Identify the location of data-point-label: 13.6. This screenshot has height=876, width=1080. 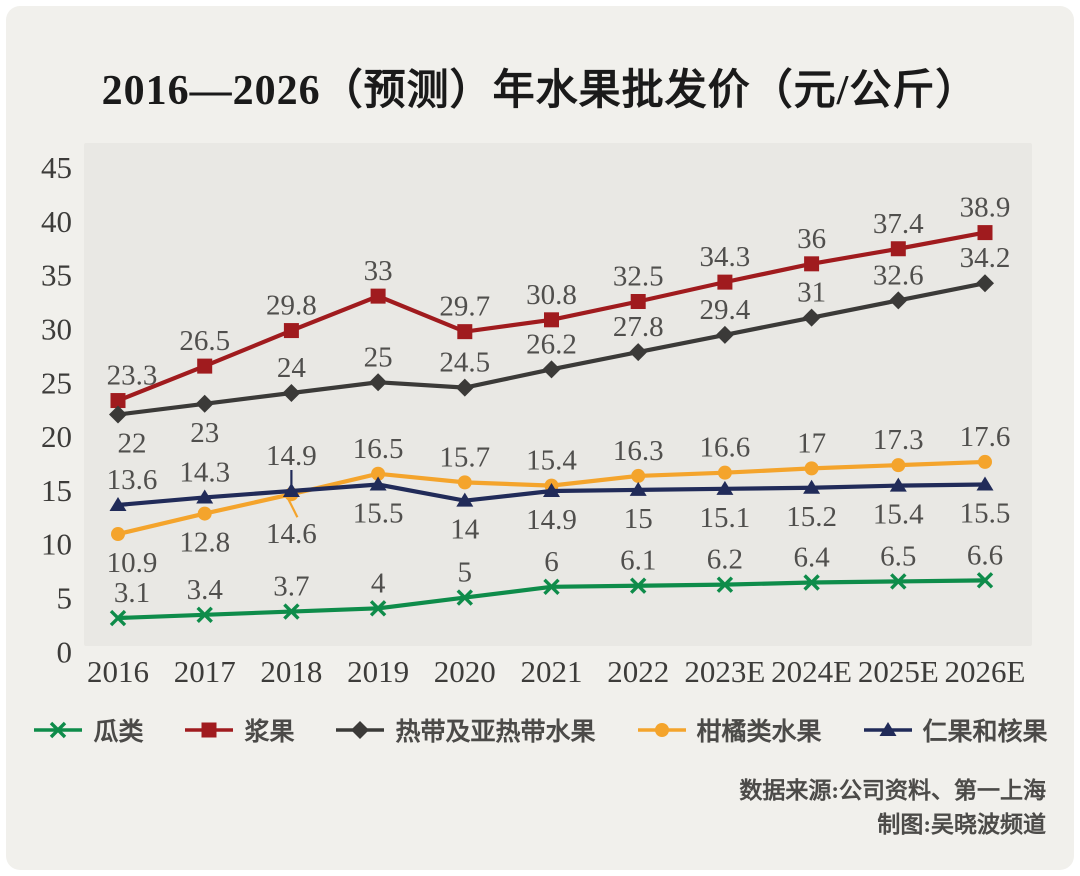
(132, 480).